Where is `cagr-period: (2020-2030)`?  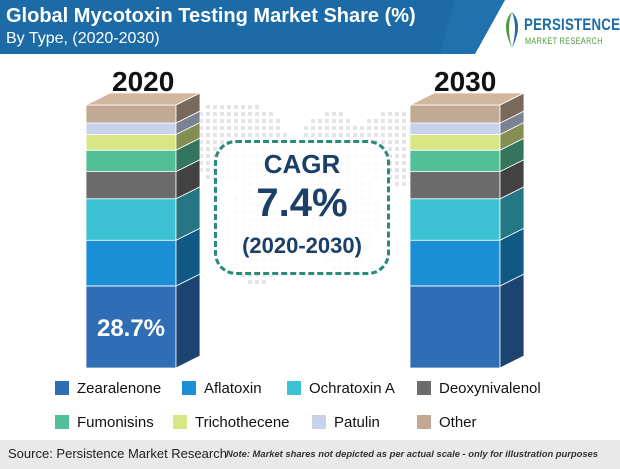
cagr-period: (2020-2030) is located at coordinates (302, 245).